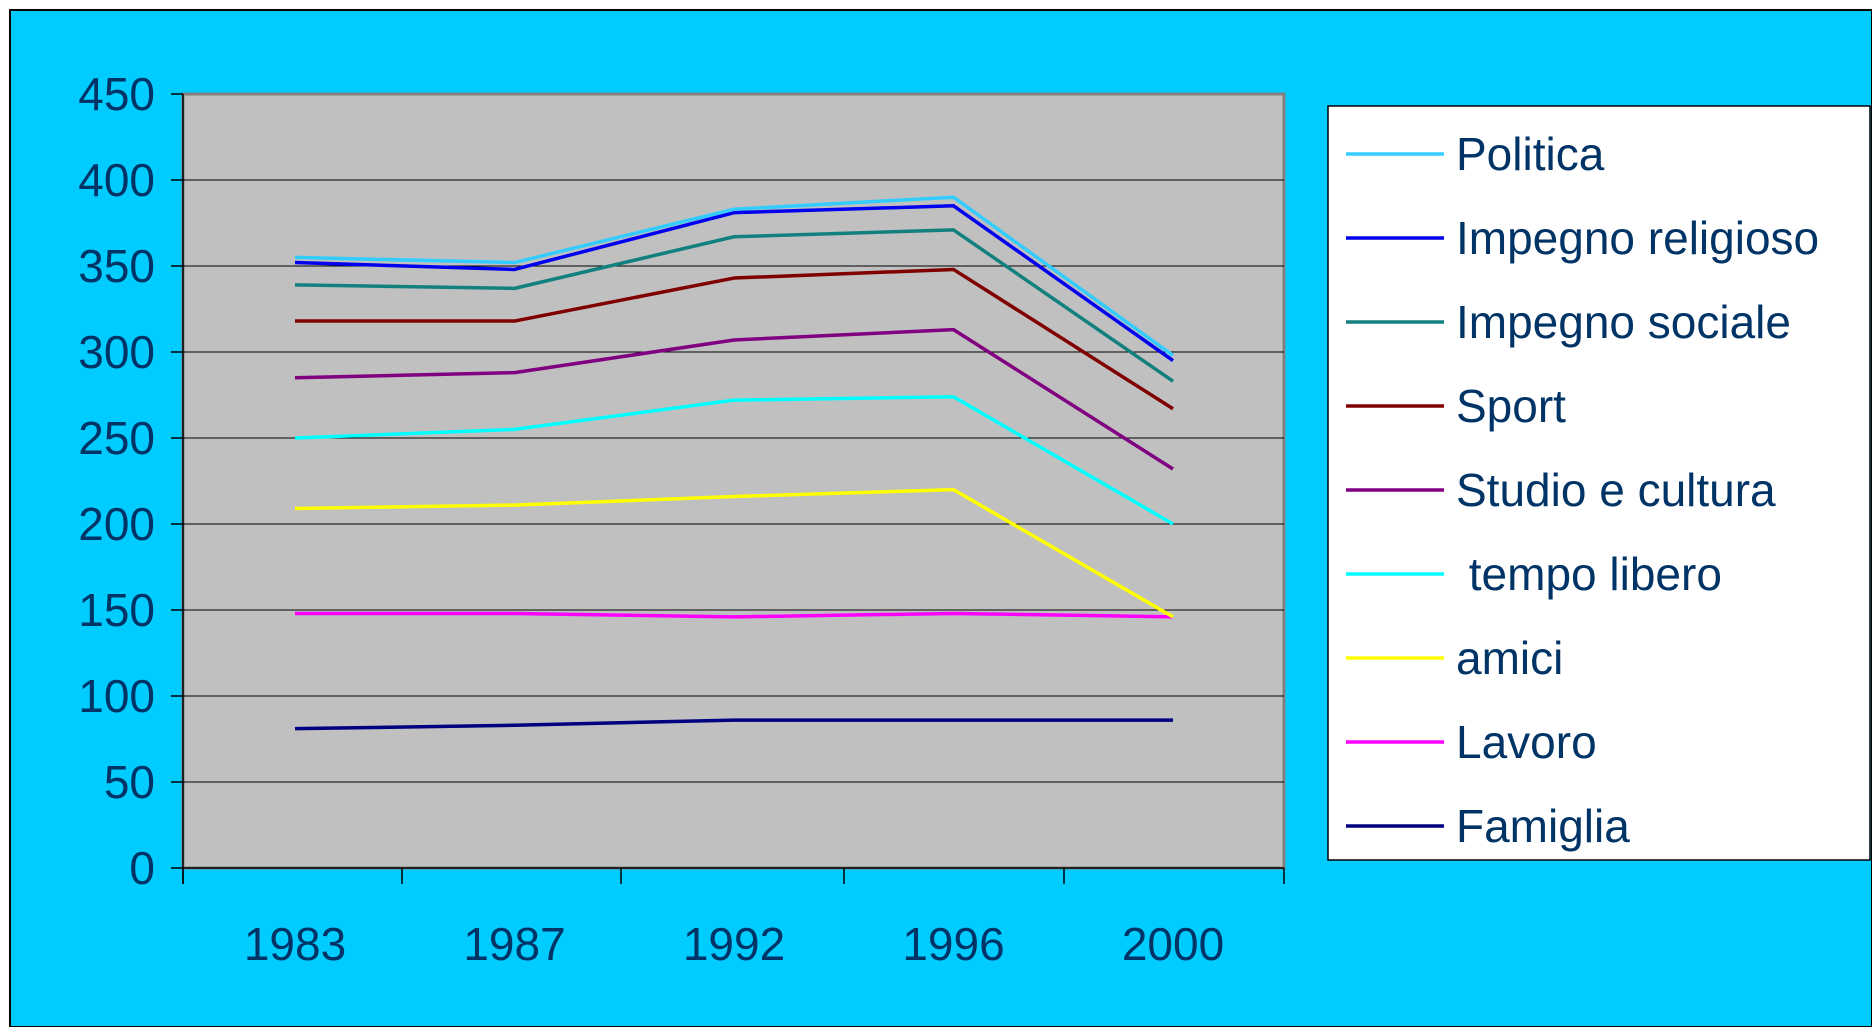  What do you see at coordinates (116, 524) in the screenshot?
I see `y-tick-label: 200` at bounding box center [116, 524].